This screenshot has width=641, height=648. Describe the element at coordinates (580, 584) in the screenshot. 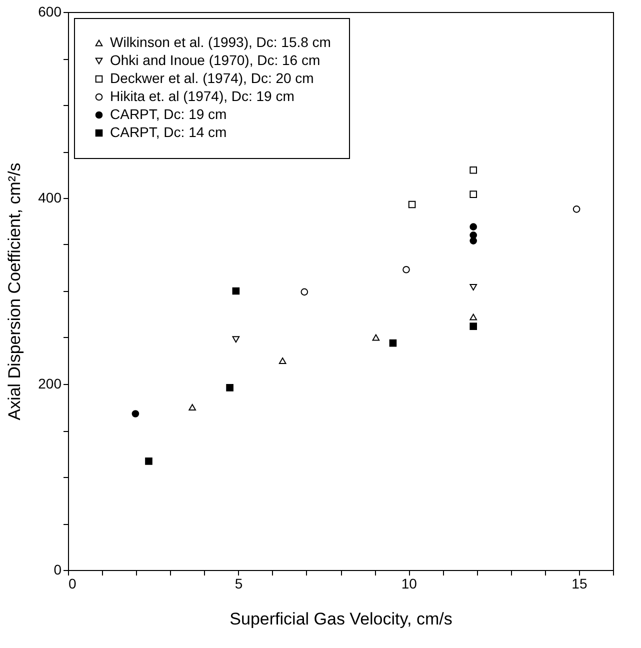

I see `x-tick-label: 15` at that location.